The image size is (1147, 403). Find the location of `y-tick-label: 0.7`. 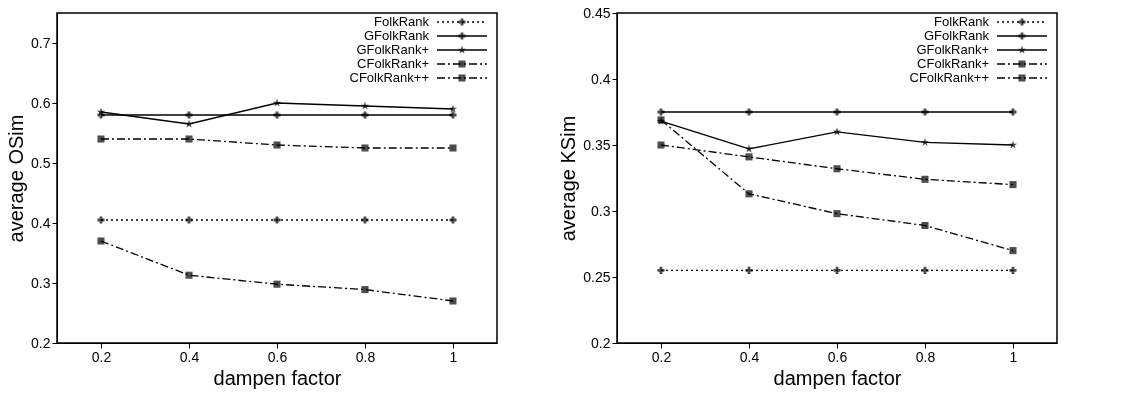

y-tick-label: 0.7 is located at coordinates (41, 42).